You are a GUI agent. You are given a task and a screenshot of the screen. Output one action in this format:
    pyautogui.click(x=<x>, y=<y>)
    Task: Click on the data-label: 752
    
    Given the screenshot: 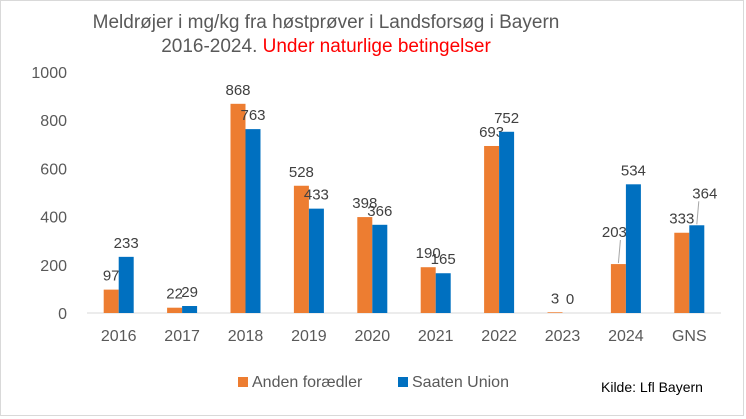 What is the action you would take?
    pyautogui.click(x=506, y=118)
    